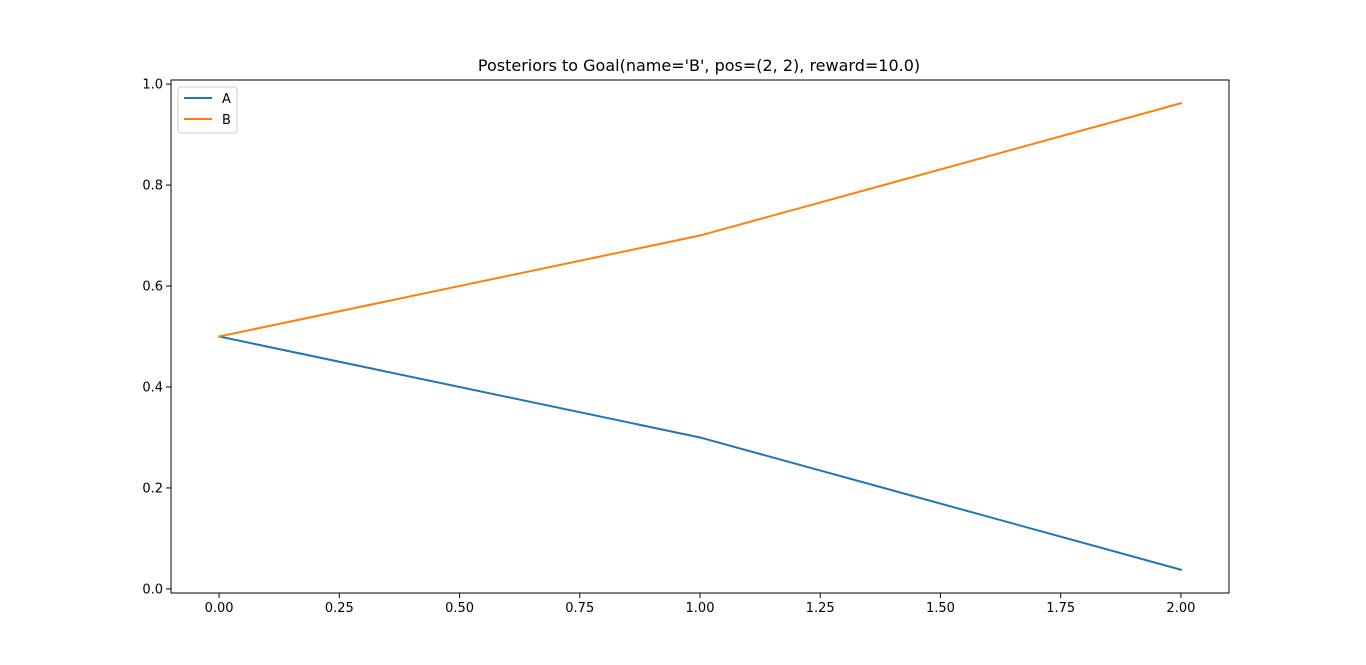 The image size is (1366, 665). I want to click on y-tick-label: 0.2, so click(152, 488).